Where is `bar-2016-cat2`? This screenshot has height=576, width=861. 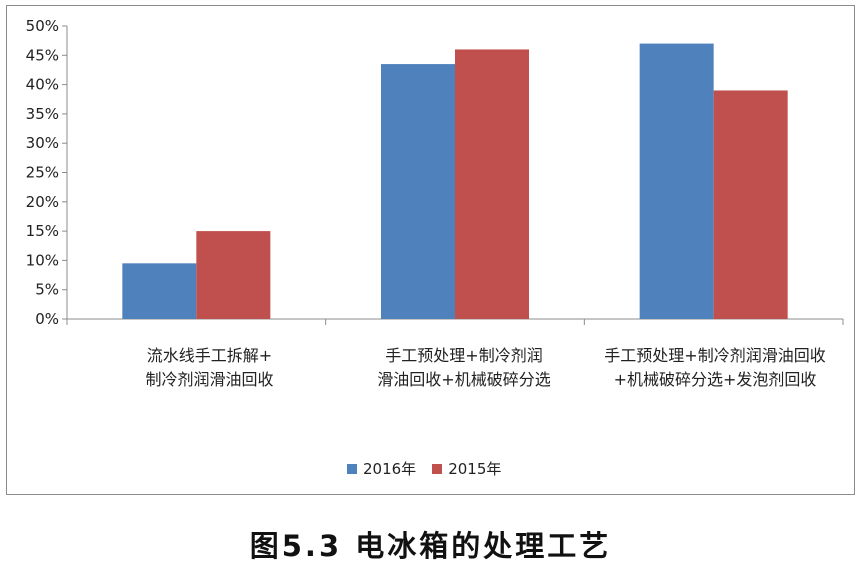 bar-2016-cat2 is located at coordinates (418, 191).